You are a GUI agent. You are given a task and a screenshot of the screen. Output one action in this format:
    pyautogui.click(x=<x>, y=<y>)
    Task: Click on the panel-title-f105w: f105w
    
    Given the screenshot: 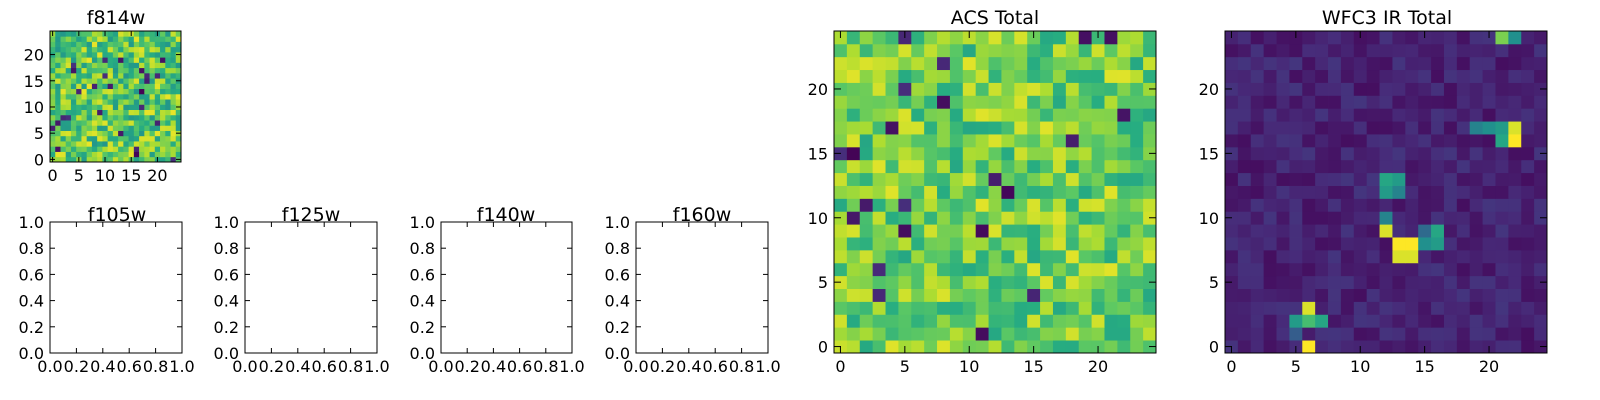 What is the action you would take?
    pyautogui.click(x=117, y=215)
    